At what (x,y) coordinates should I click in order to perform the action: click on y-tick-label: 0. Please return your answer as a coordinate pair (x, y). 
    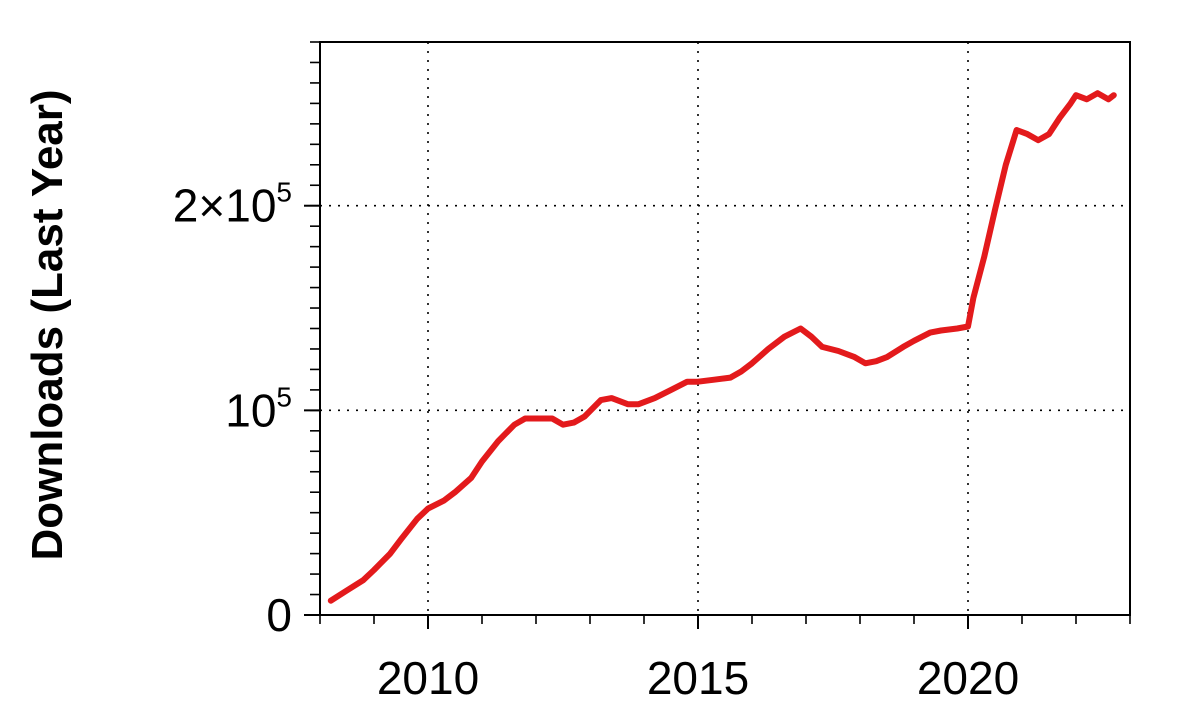
    Looking at the image, I should click on (279, 615).